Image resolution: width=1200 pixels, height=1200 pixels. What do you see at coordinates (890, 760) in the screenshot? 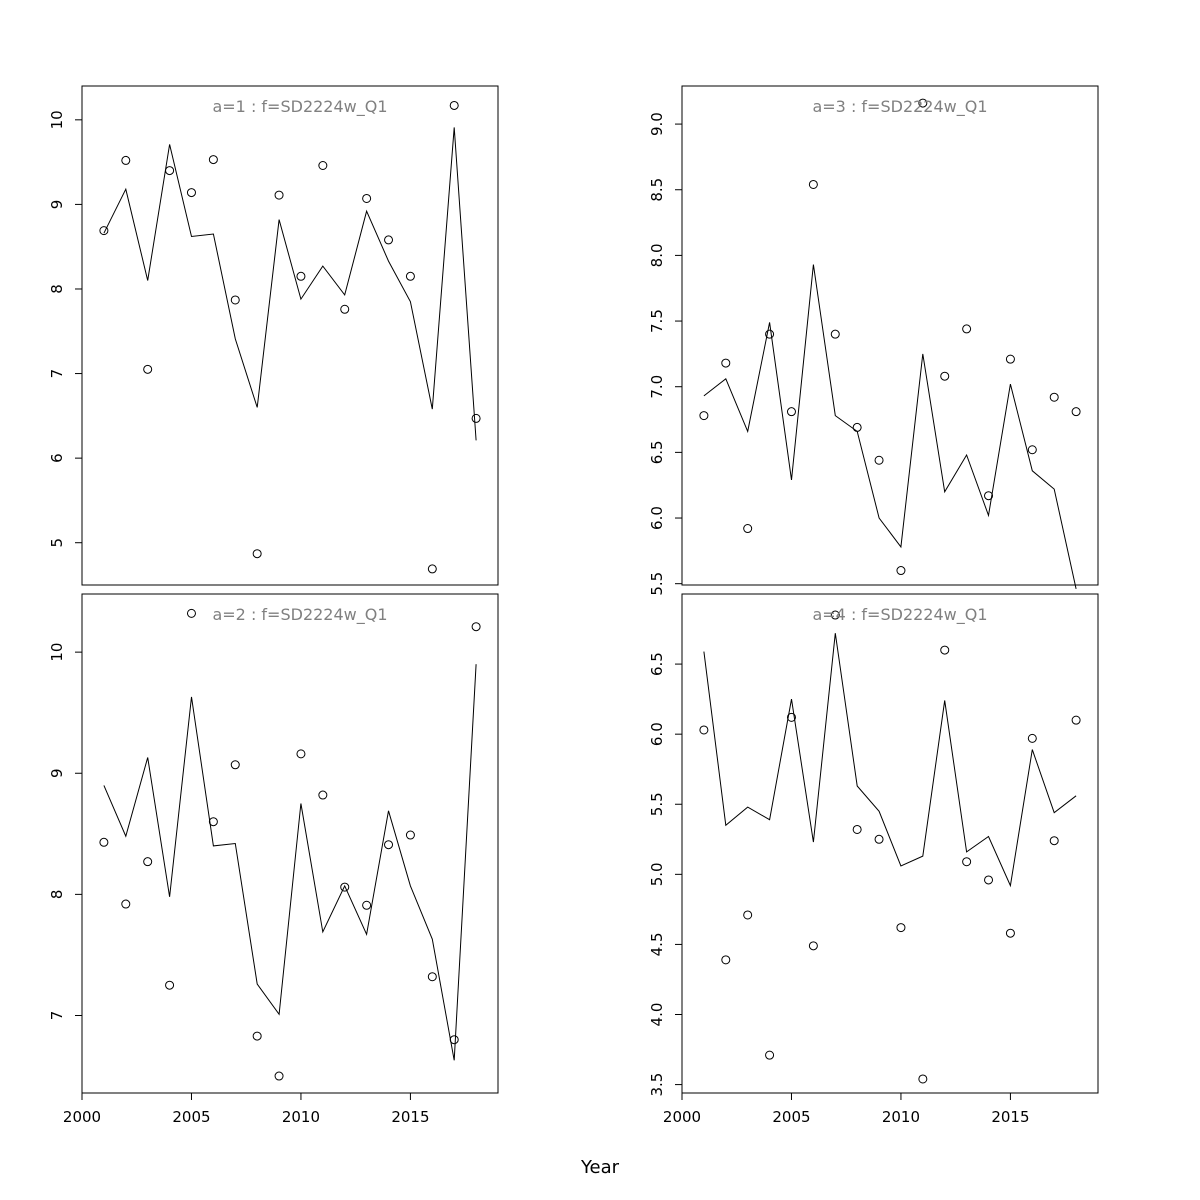
I see `fitted-line-a4` at bounding box center [890, 760].